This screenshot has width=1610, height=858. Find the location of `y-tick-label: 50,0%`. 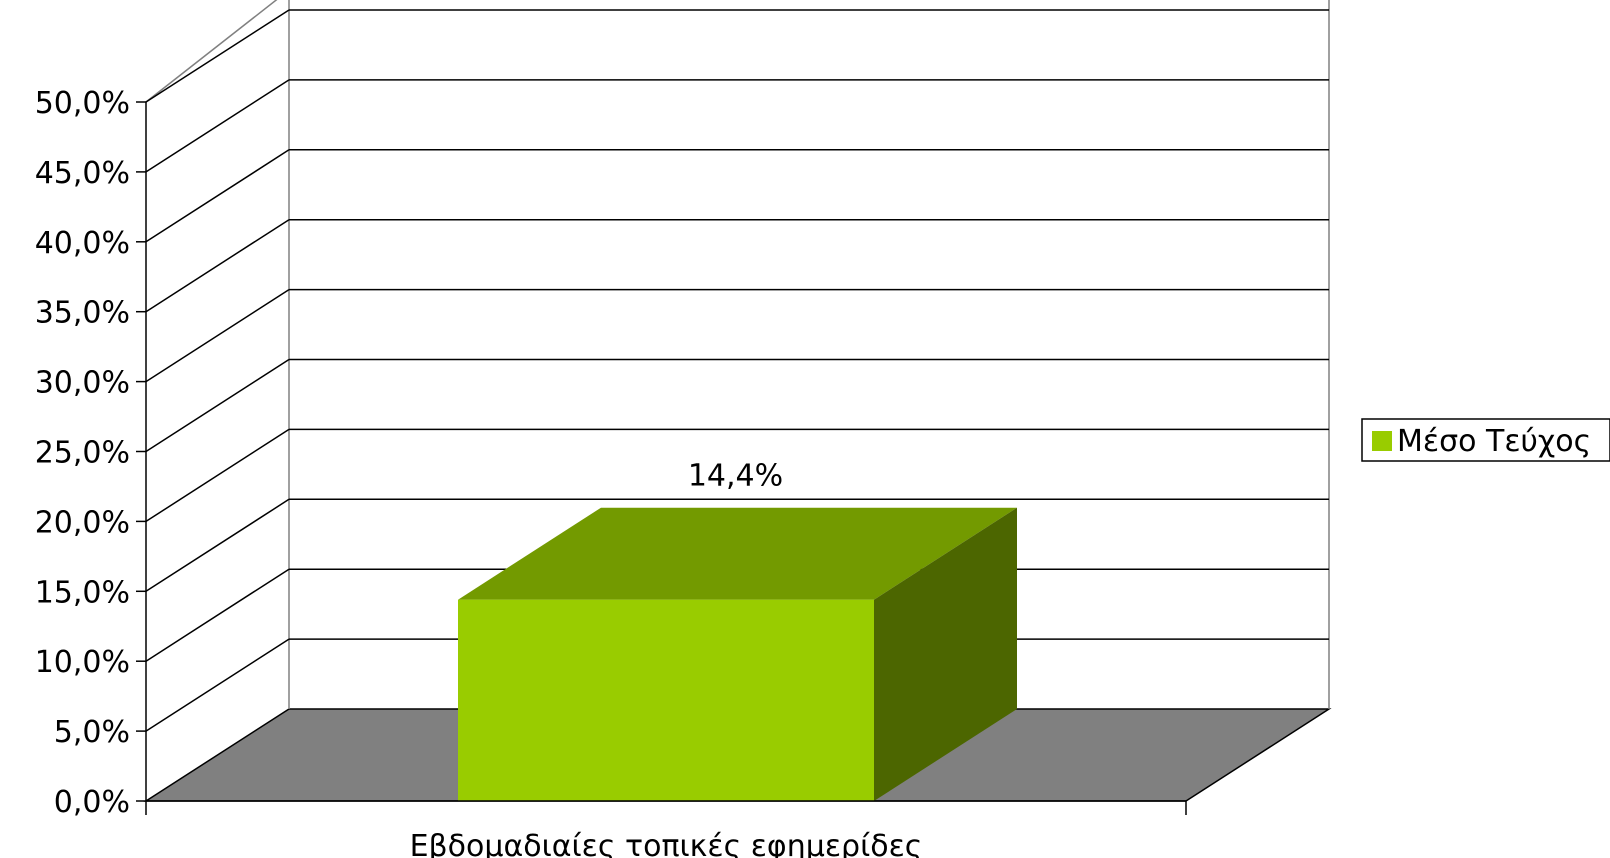

y-tick-label: 50,0% is located at coordinates (82, 103).